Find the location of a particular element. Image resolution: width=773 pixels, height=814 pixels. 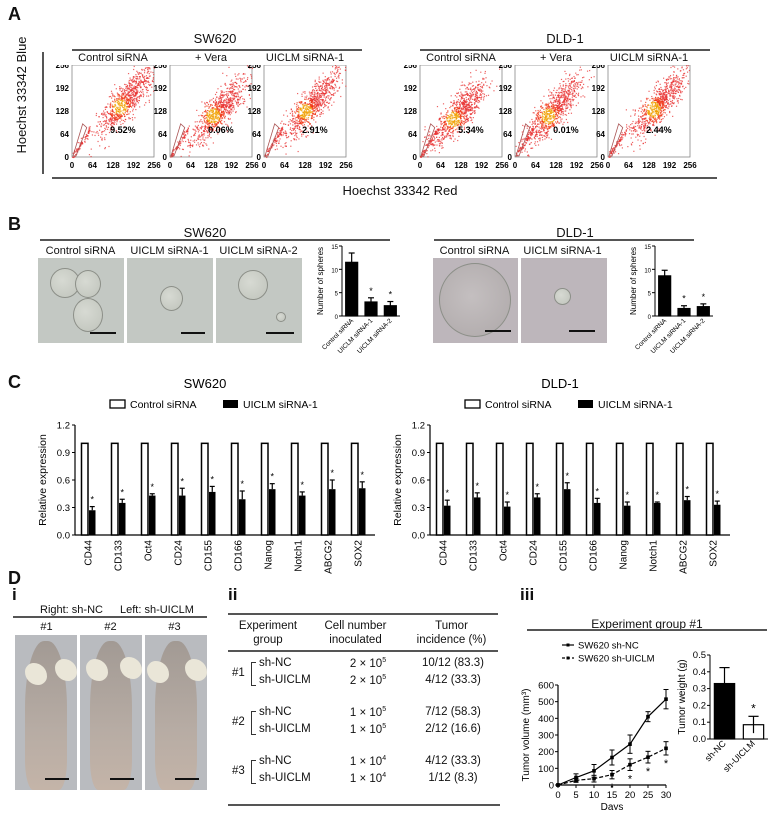

panel-a-sw620-title: SW620 is located at coordinates (215, 38).